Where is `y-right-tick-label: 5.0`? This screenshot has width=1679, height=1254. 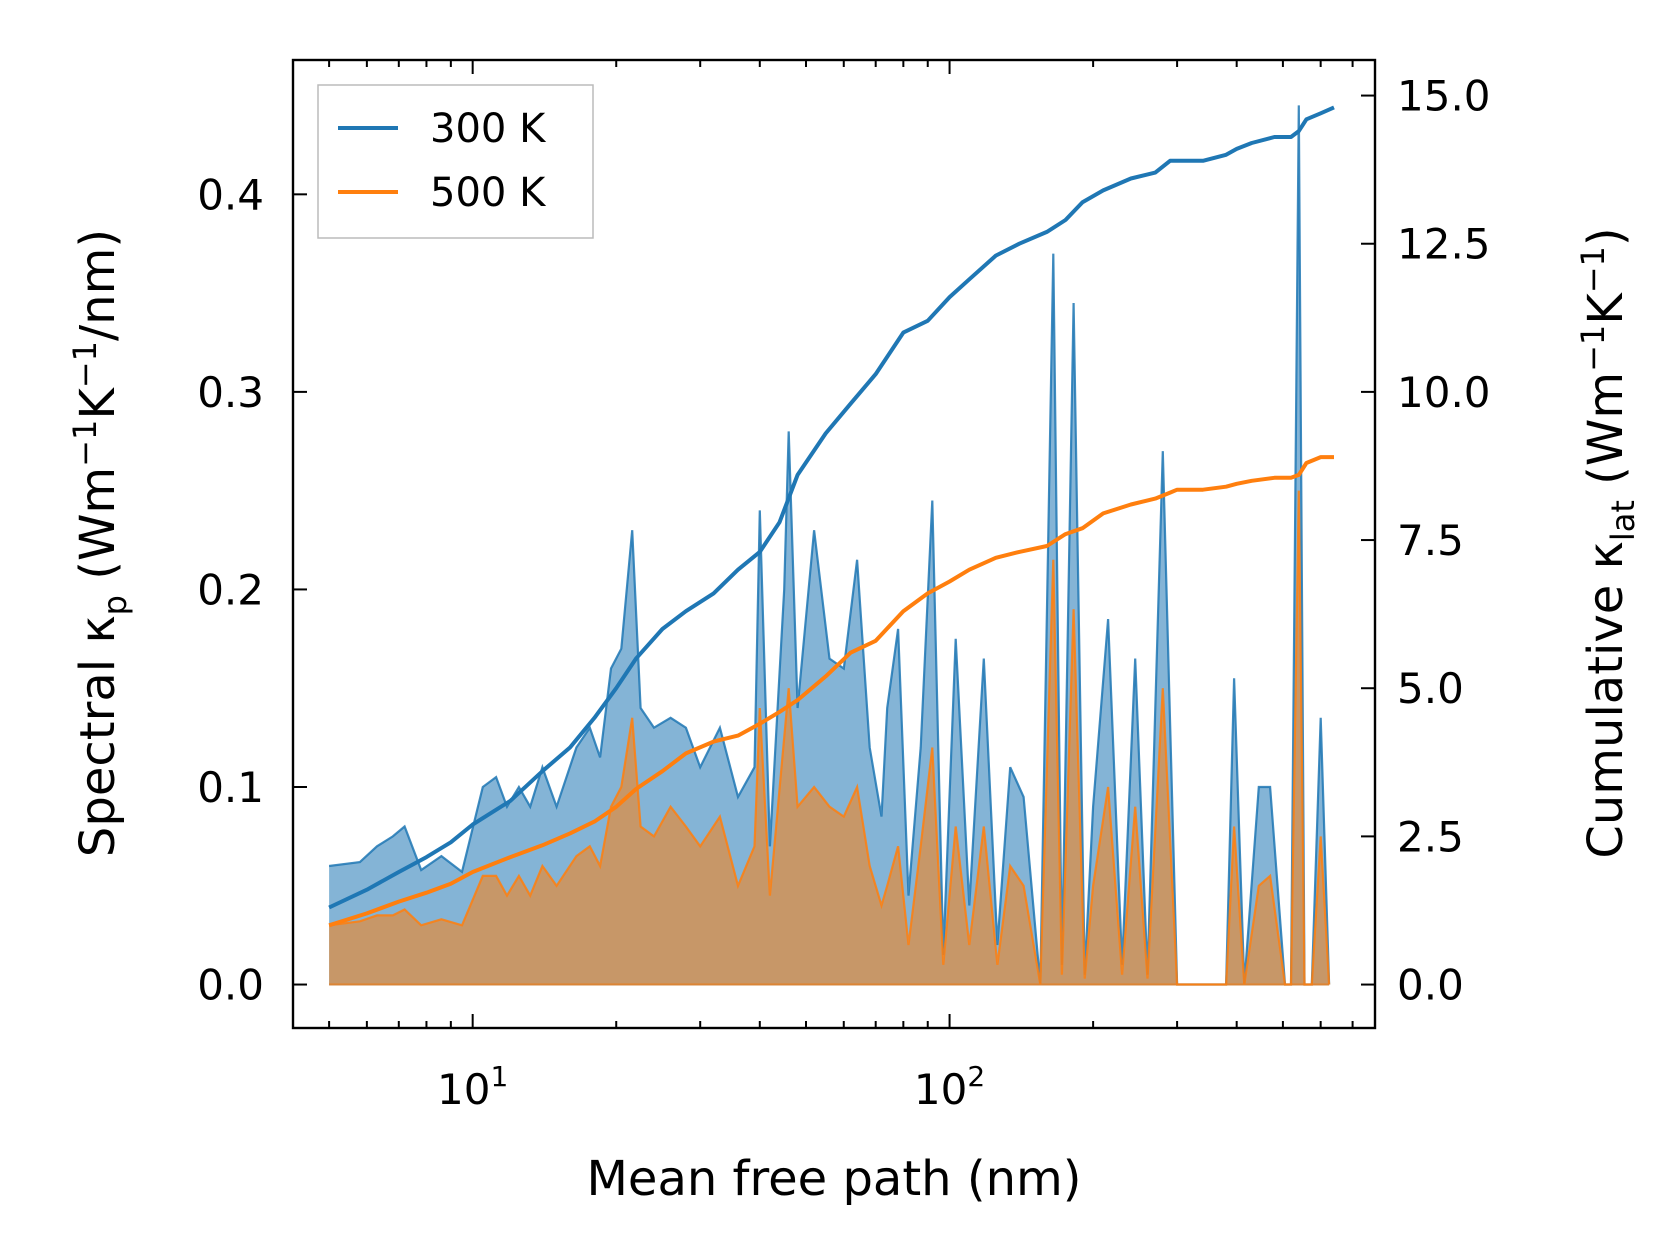
y-right-tick-label: 5.0 is located at coordinates (1430, 688).